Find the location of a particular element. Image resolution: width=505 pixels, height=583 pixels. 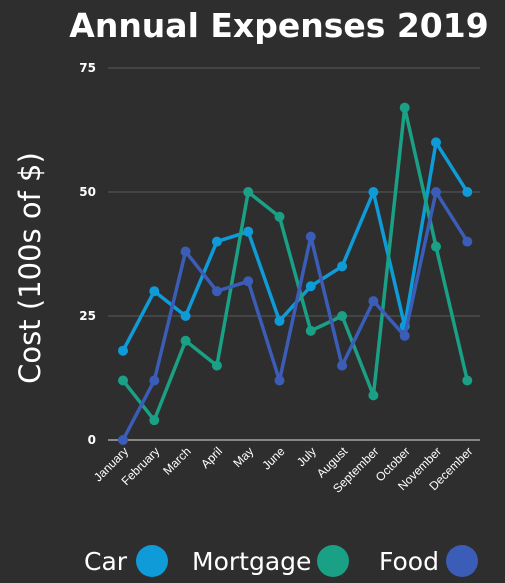

legend: Car Mortgage Food is located at coordinates (281, 561).